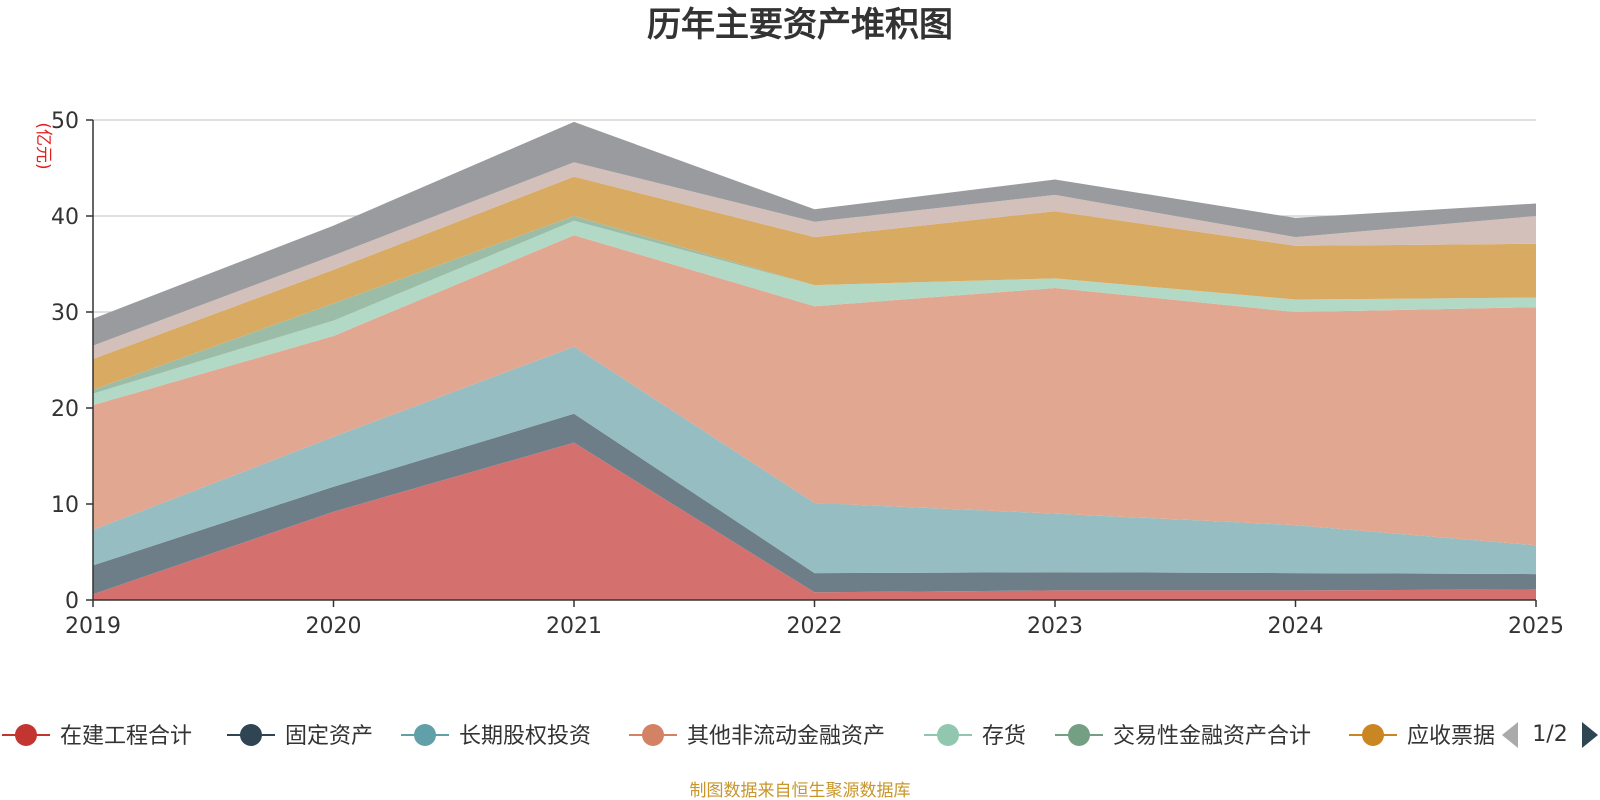 The height and width of the screenshot is (800, 1600). Describe the element at coordinates (93, 626) in the screenshot. I see `x-tick-label-2019: 2019` at that location.